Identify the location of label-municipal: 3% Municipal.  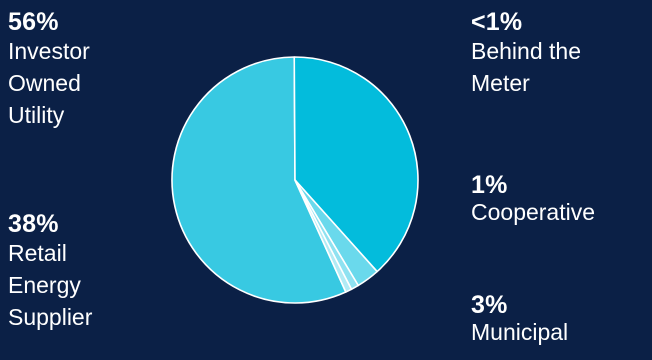
(519, 320).